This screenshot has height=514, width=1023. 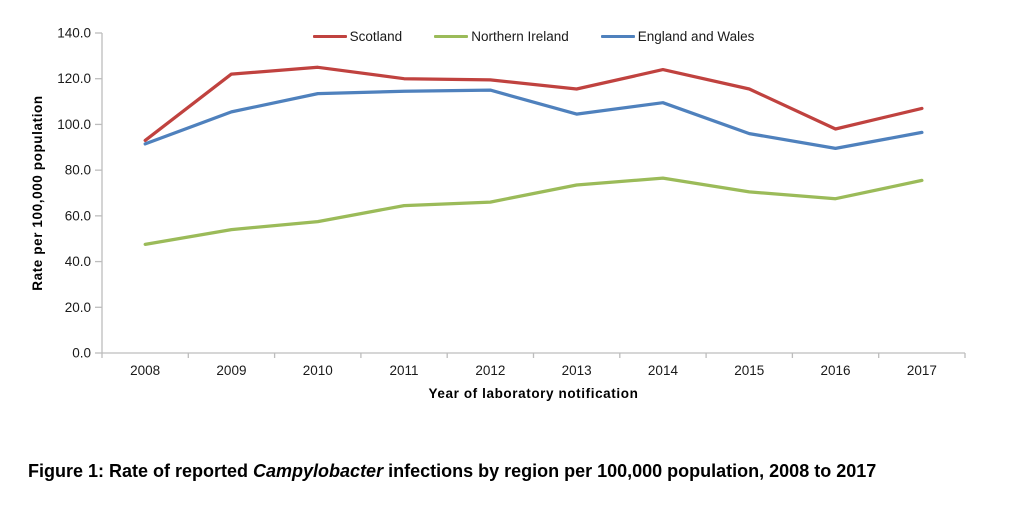 I want to click on x-tick-label: 2013, so click(x=577, y=370).